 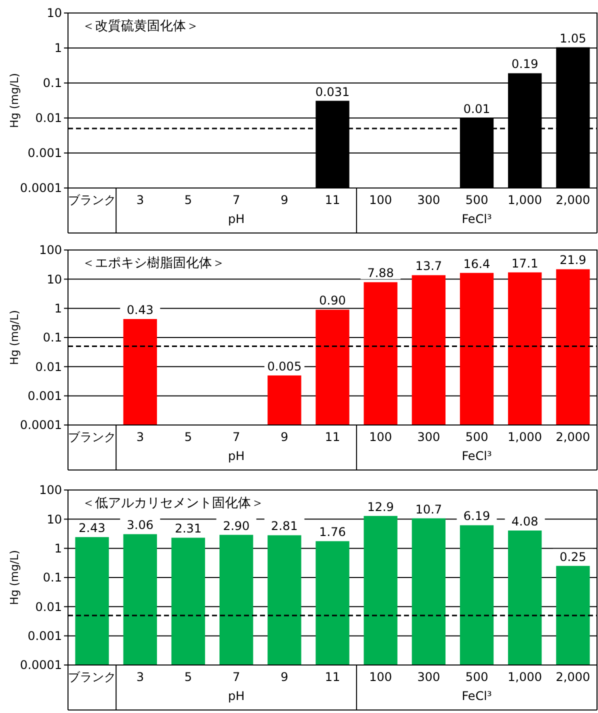 What do you see at coordinates (332, 301) in the screenshot?
I see `data-label: 0.90` at bounding box center [332, 301].